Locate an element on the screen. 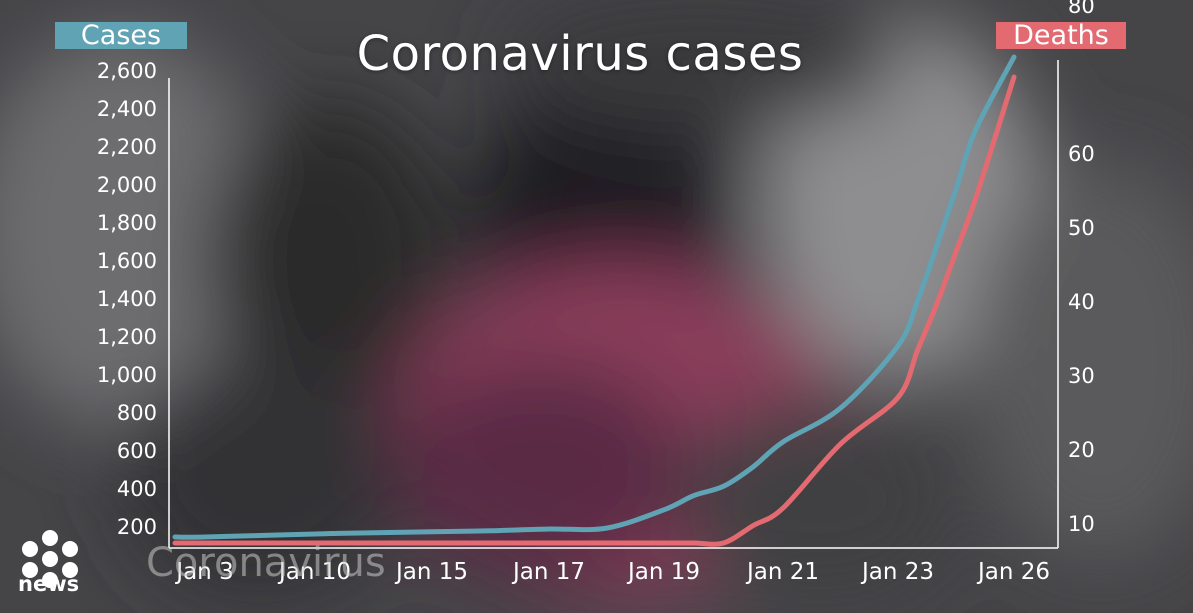  right-tick-label: 30 is located at coordinates (1081, 376).